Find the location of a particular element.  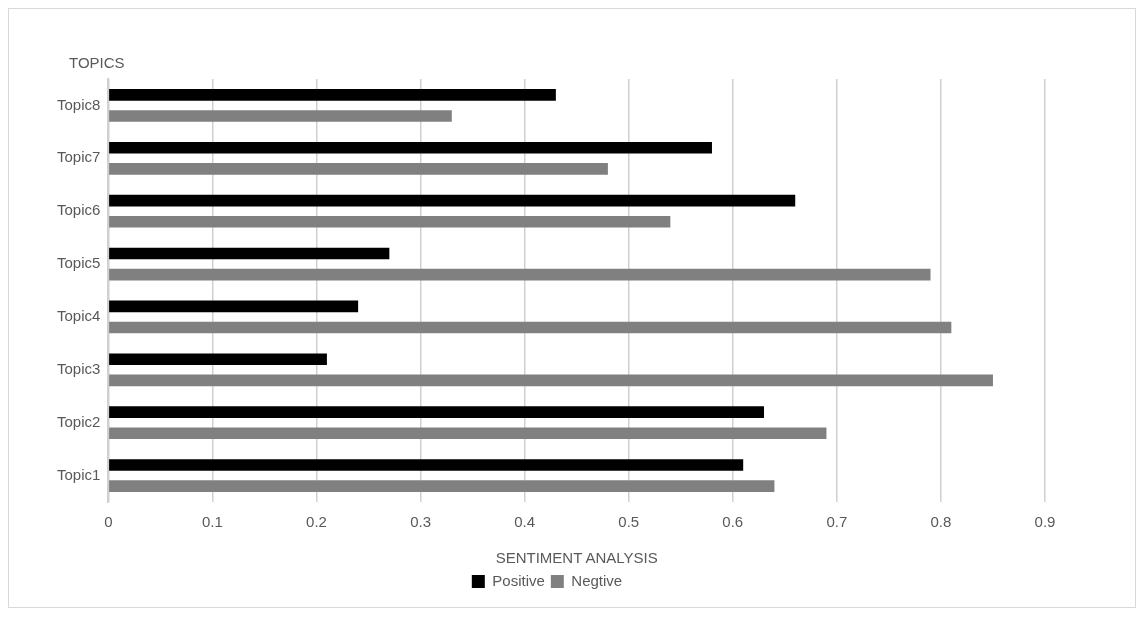

y-tick-label: Topic6 is located at coordinates (79, 210).